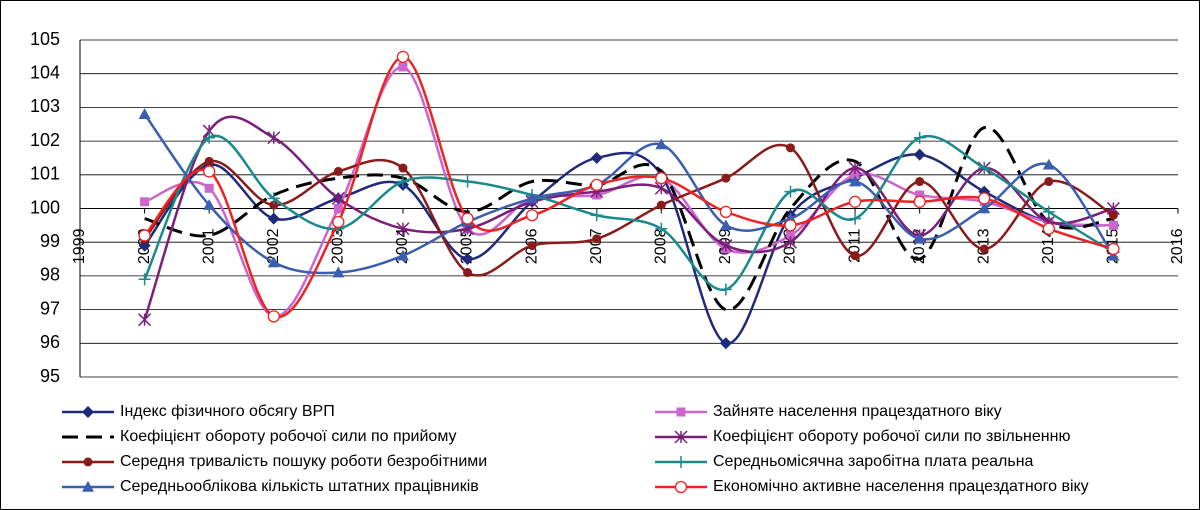 The image size is (1200, 510). Describe the element at coordinates (1048, 246) in the screenshot. I see `x-tick-label: 2014` at that location.